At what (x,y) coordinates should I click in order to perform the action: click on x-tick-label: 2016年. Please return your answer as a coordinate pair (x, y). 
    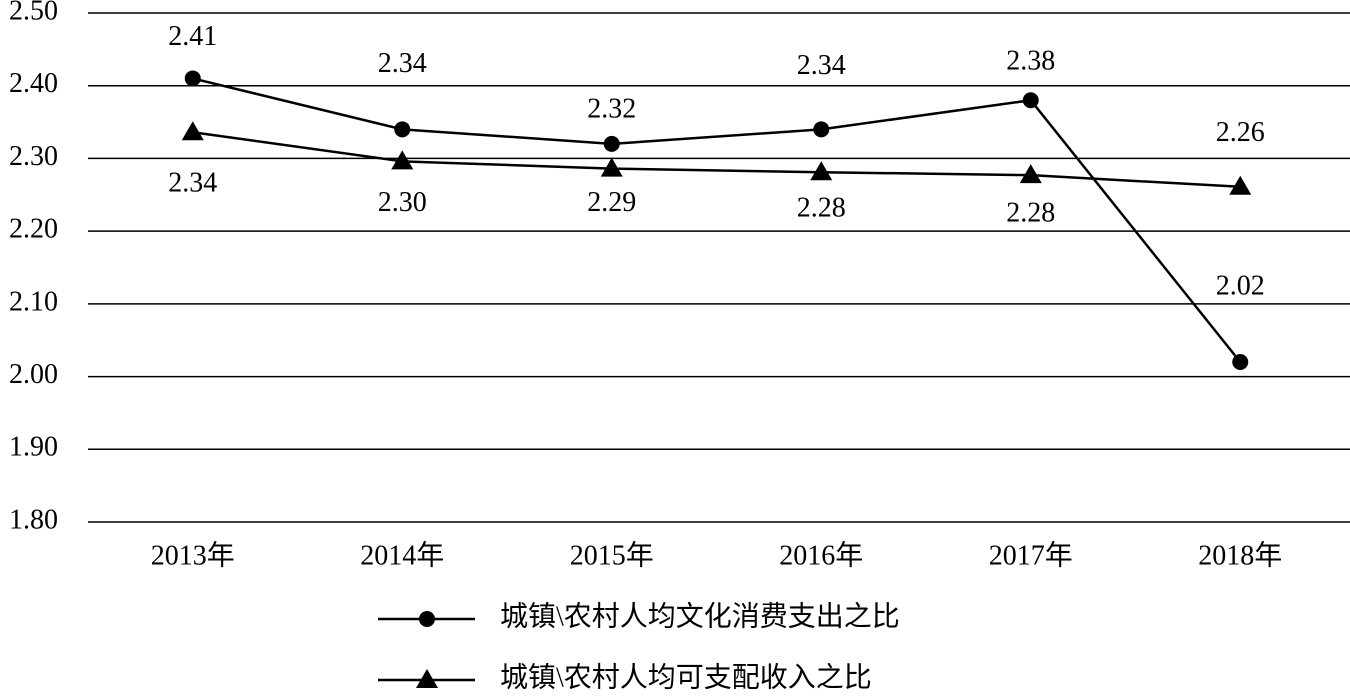
    Looking at the image, I should click on (821, 555).